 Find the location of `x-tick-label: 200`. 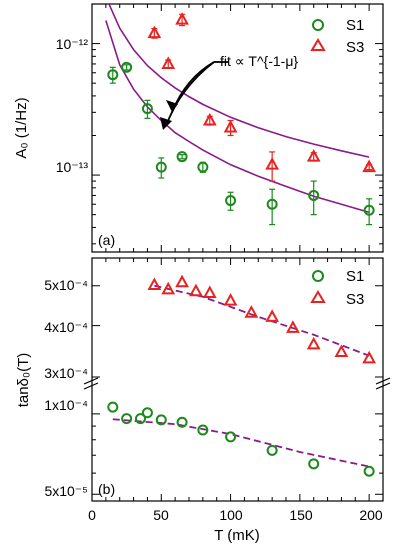

x-tick-label: 200 is located at coordinates (371, 515).